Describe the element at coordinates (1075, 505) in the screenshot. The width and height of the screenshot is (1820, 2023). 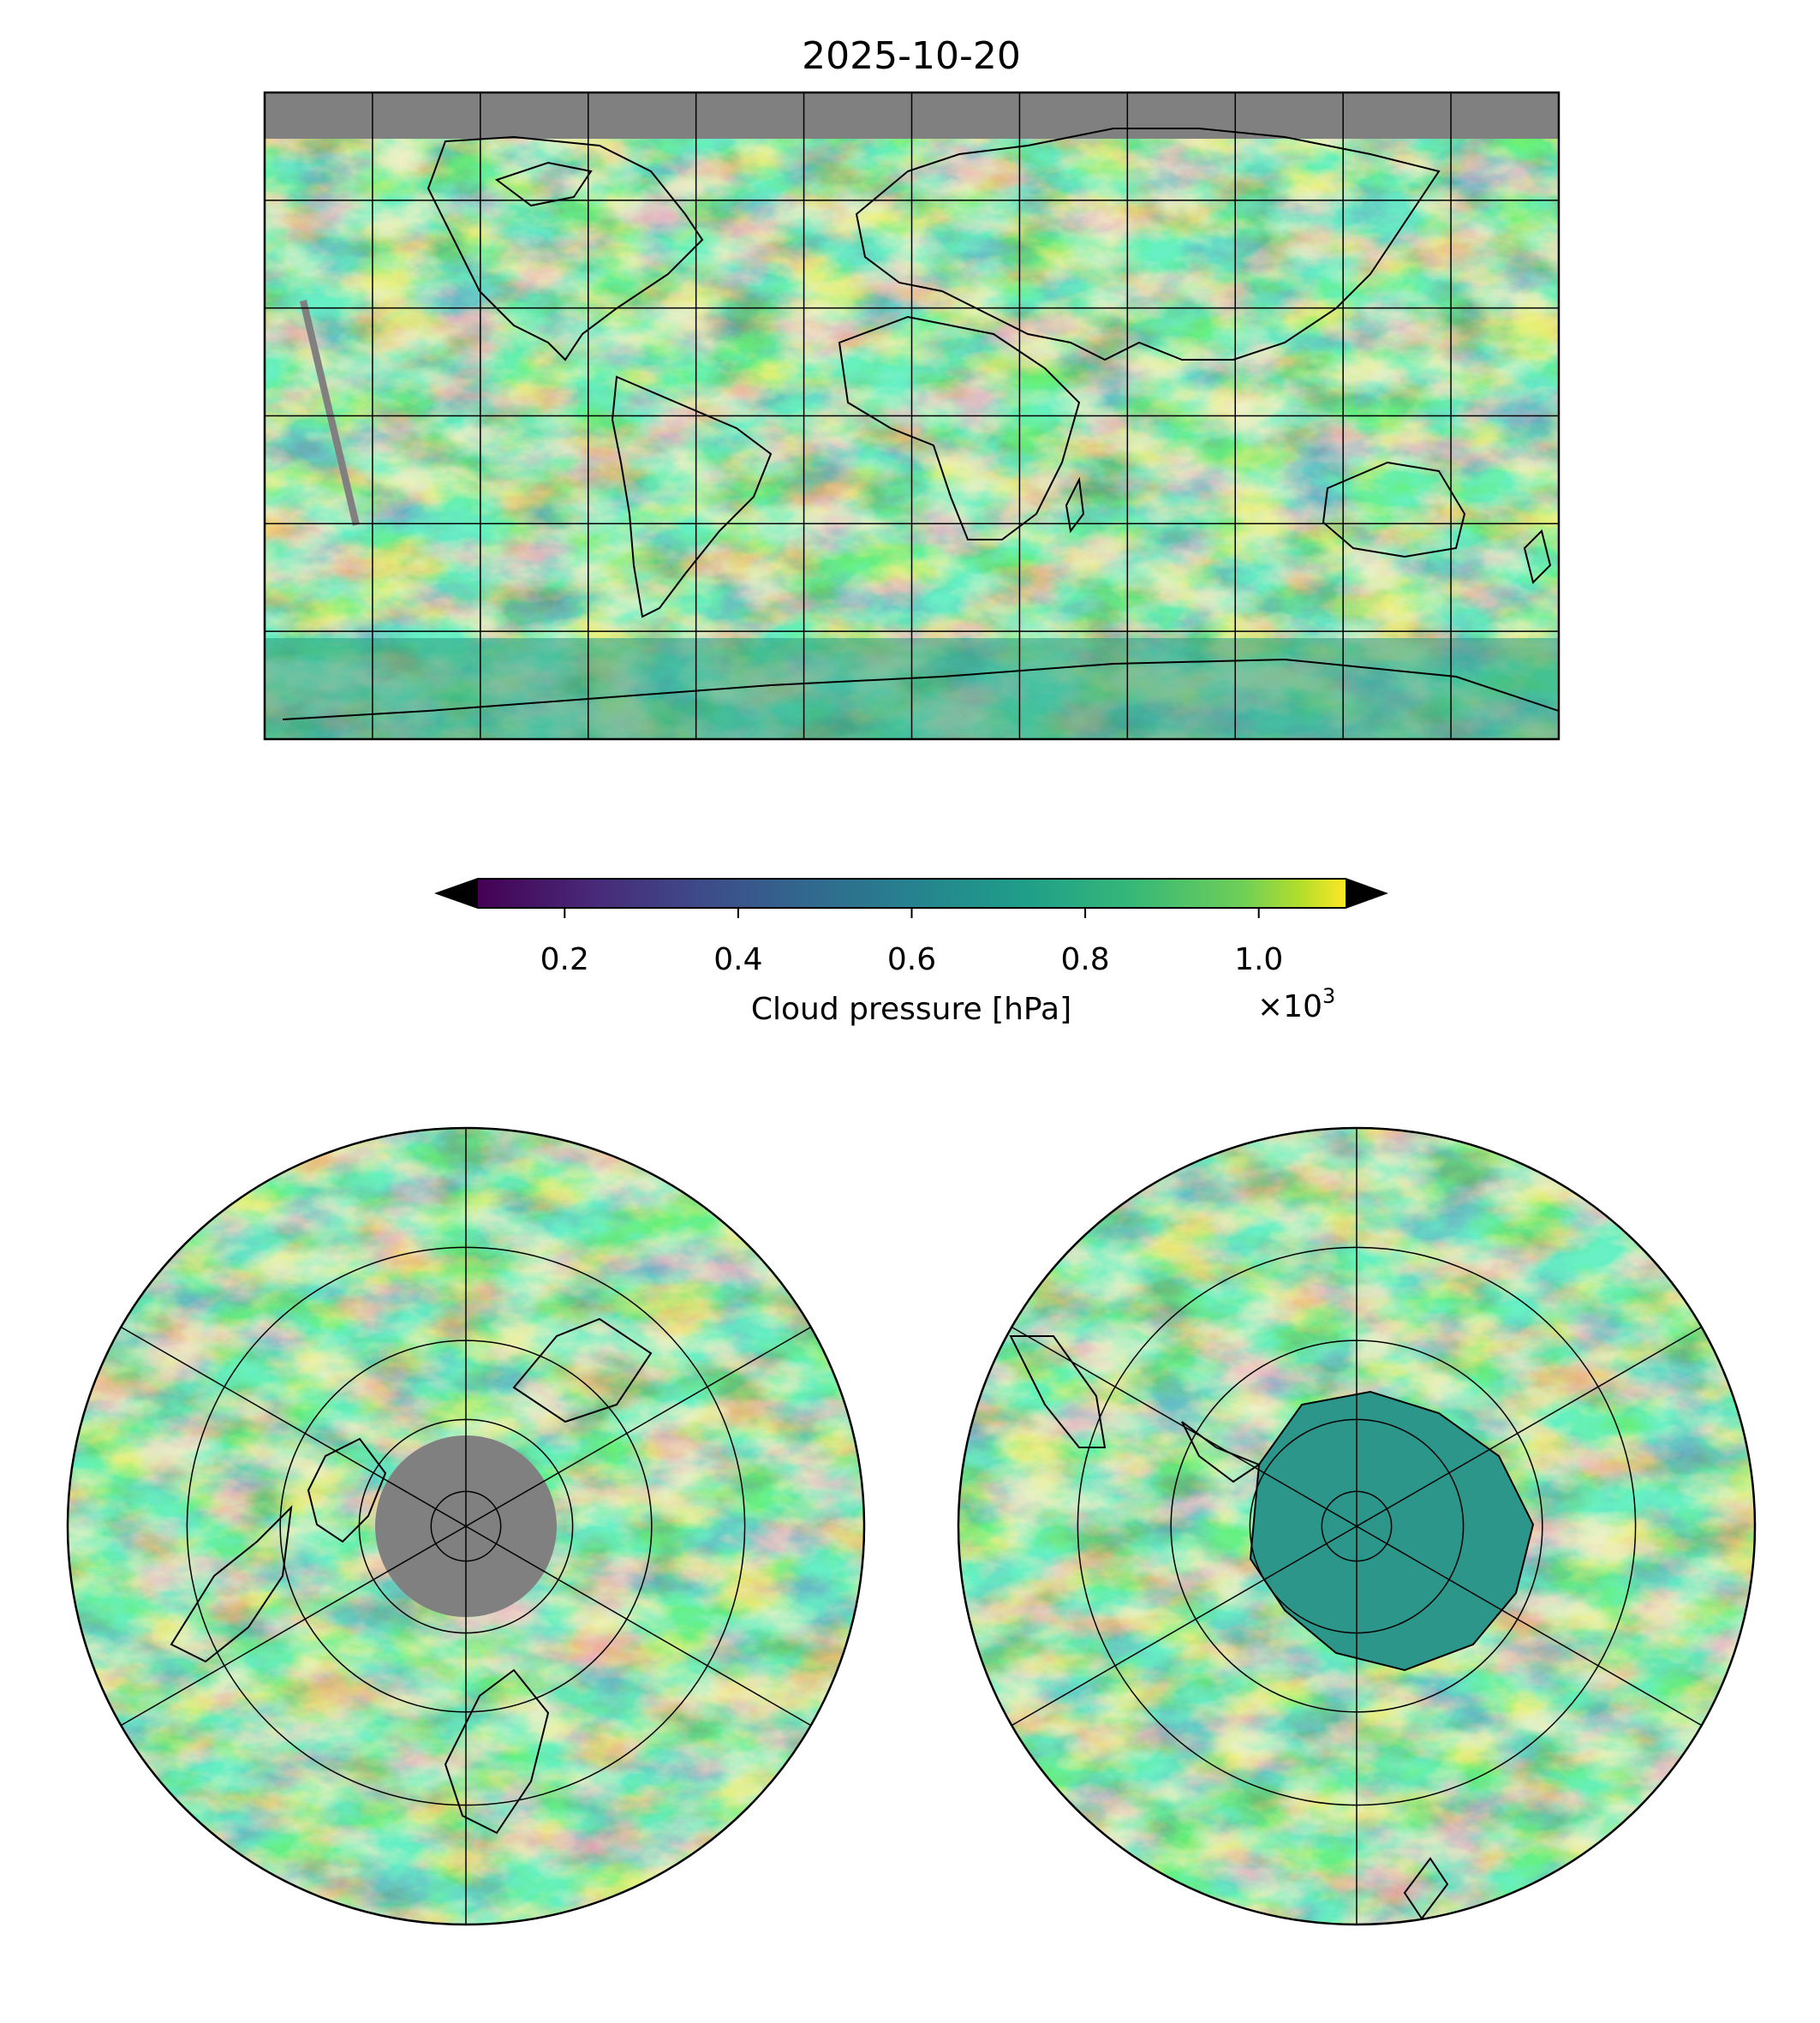
I see `coast-madagascar` at that location.